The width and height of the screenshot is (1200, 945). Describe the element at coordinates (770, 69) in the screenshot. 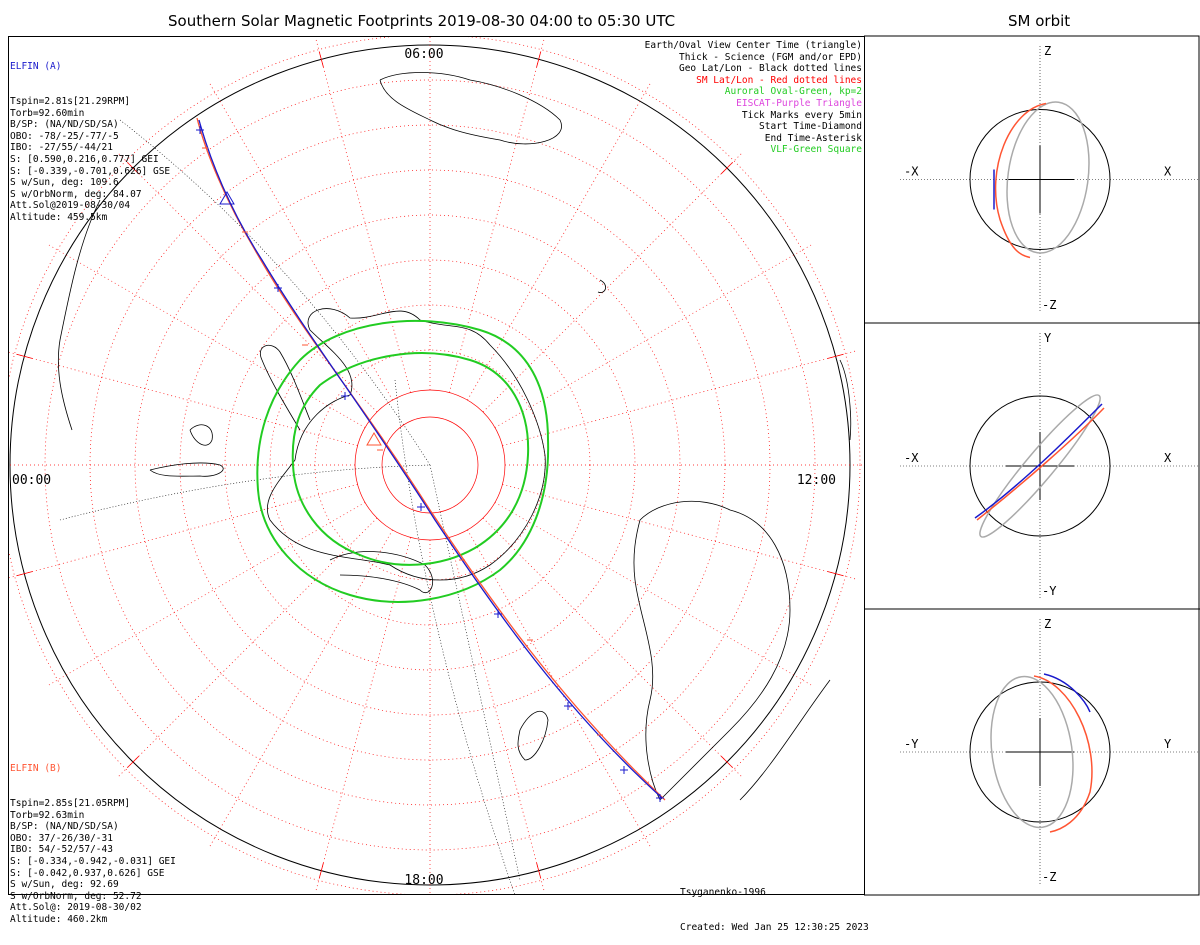

I see `legend-entry: Geo Lat/Lon - Black dotted lines` at that location.